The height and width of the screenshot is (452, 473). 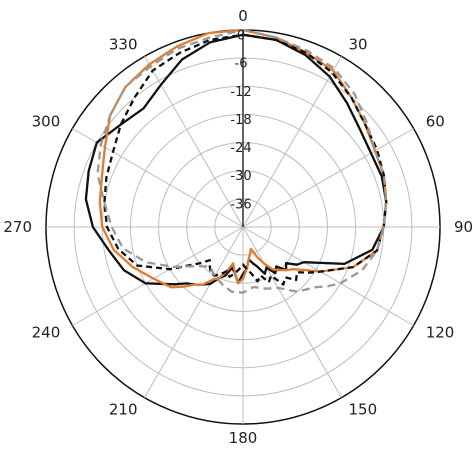 I want to click on angle-label-0: 0, so click(x=243, y=16).